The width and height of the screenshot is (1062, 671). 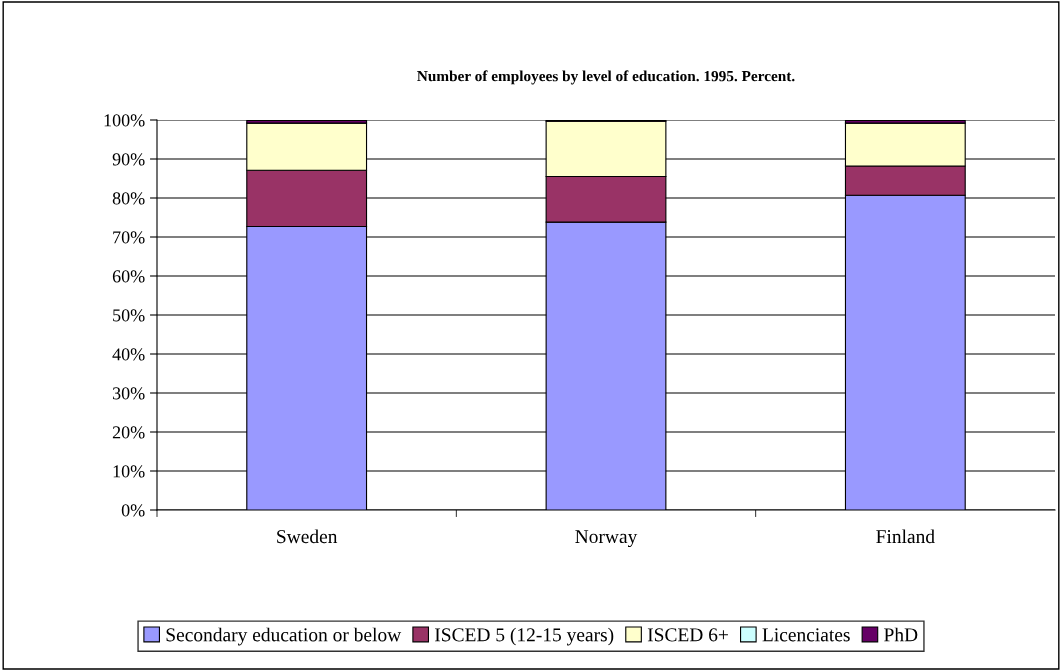 I want to click on legend-label: PhD, so click(x=901, y=634).